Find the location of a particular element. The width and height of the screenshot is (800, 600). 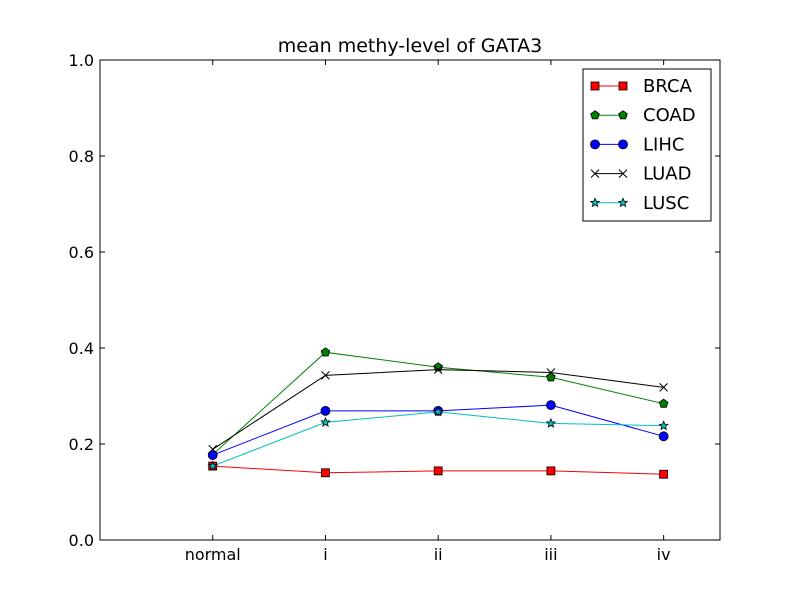

x-tick-label: iv is located at coordinates (664, 554).